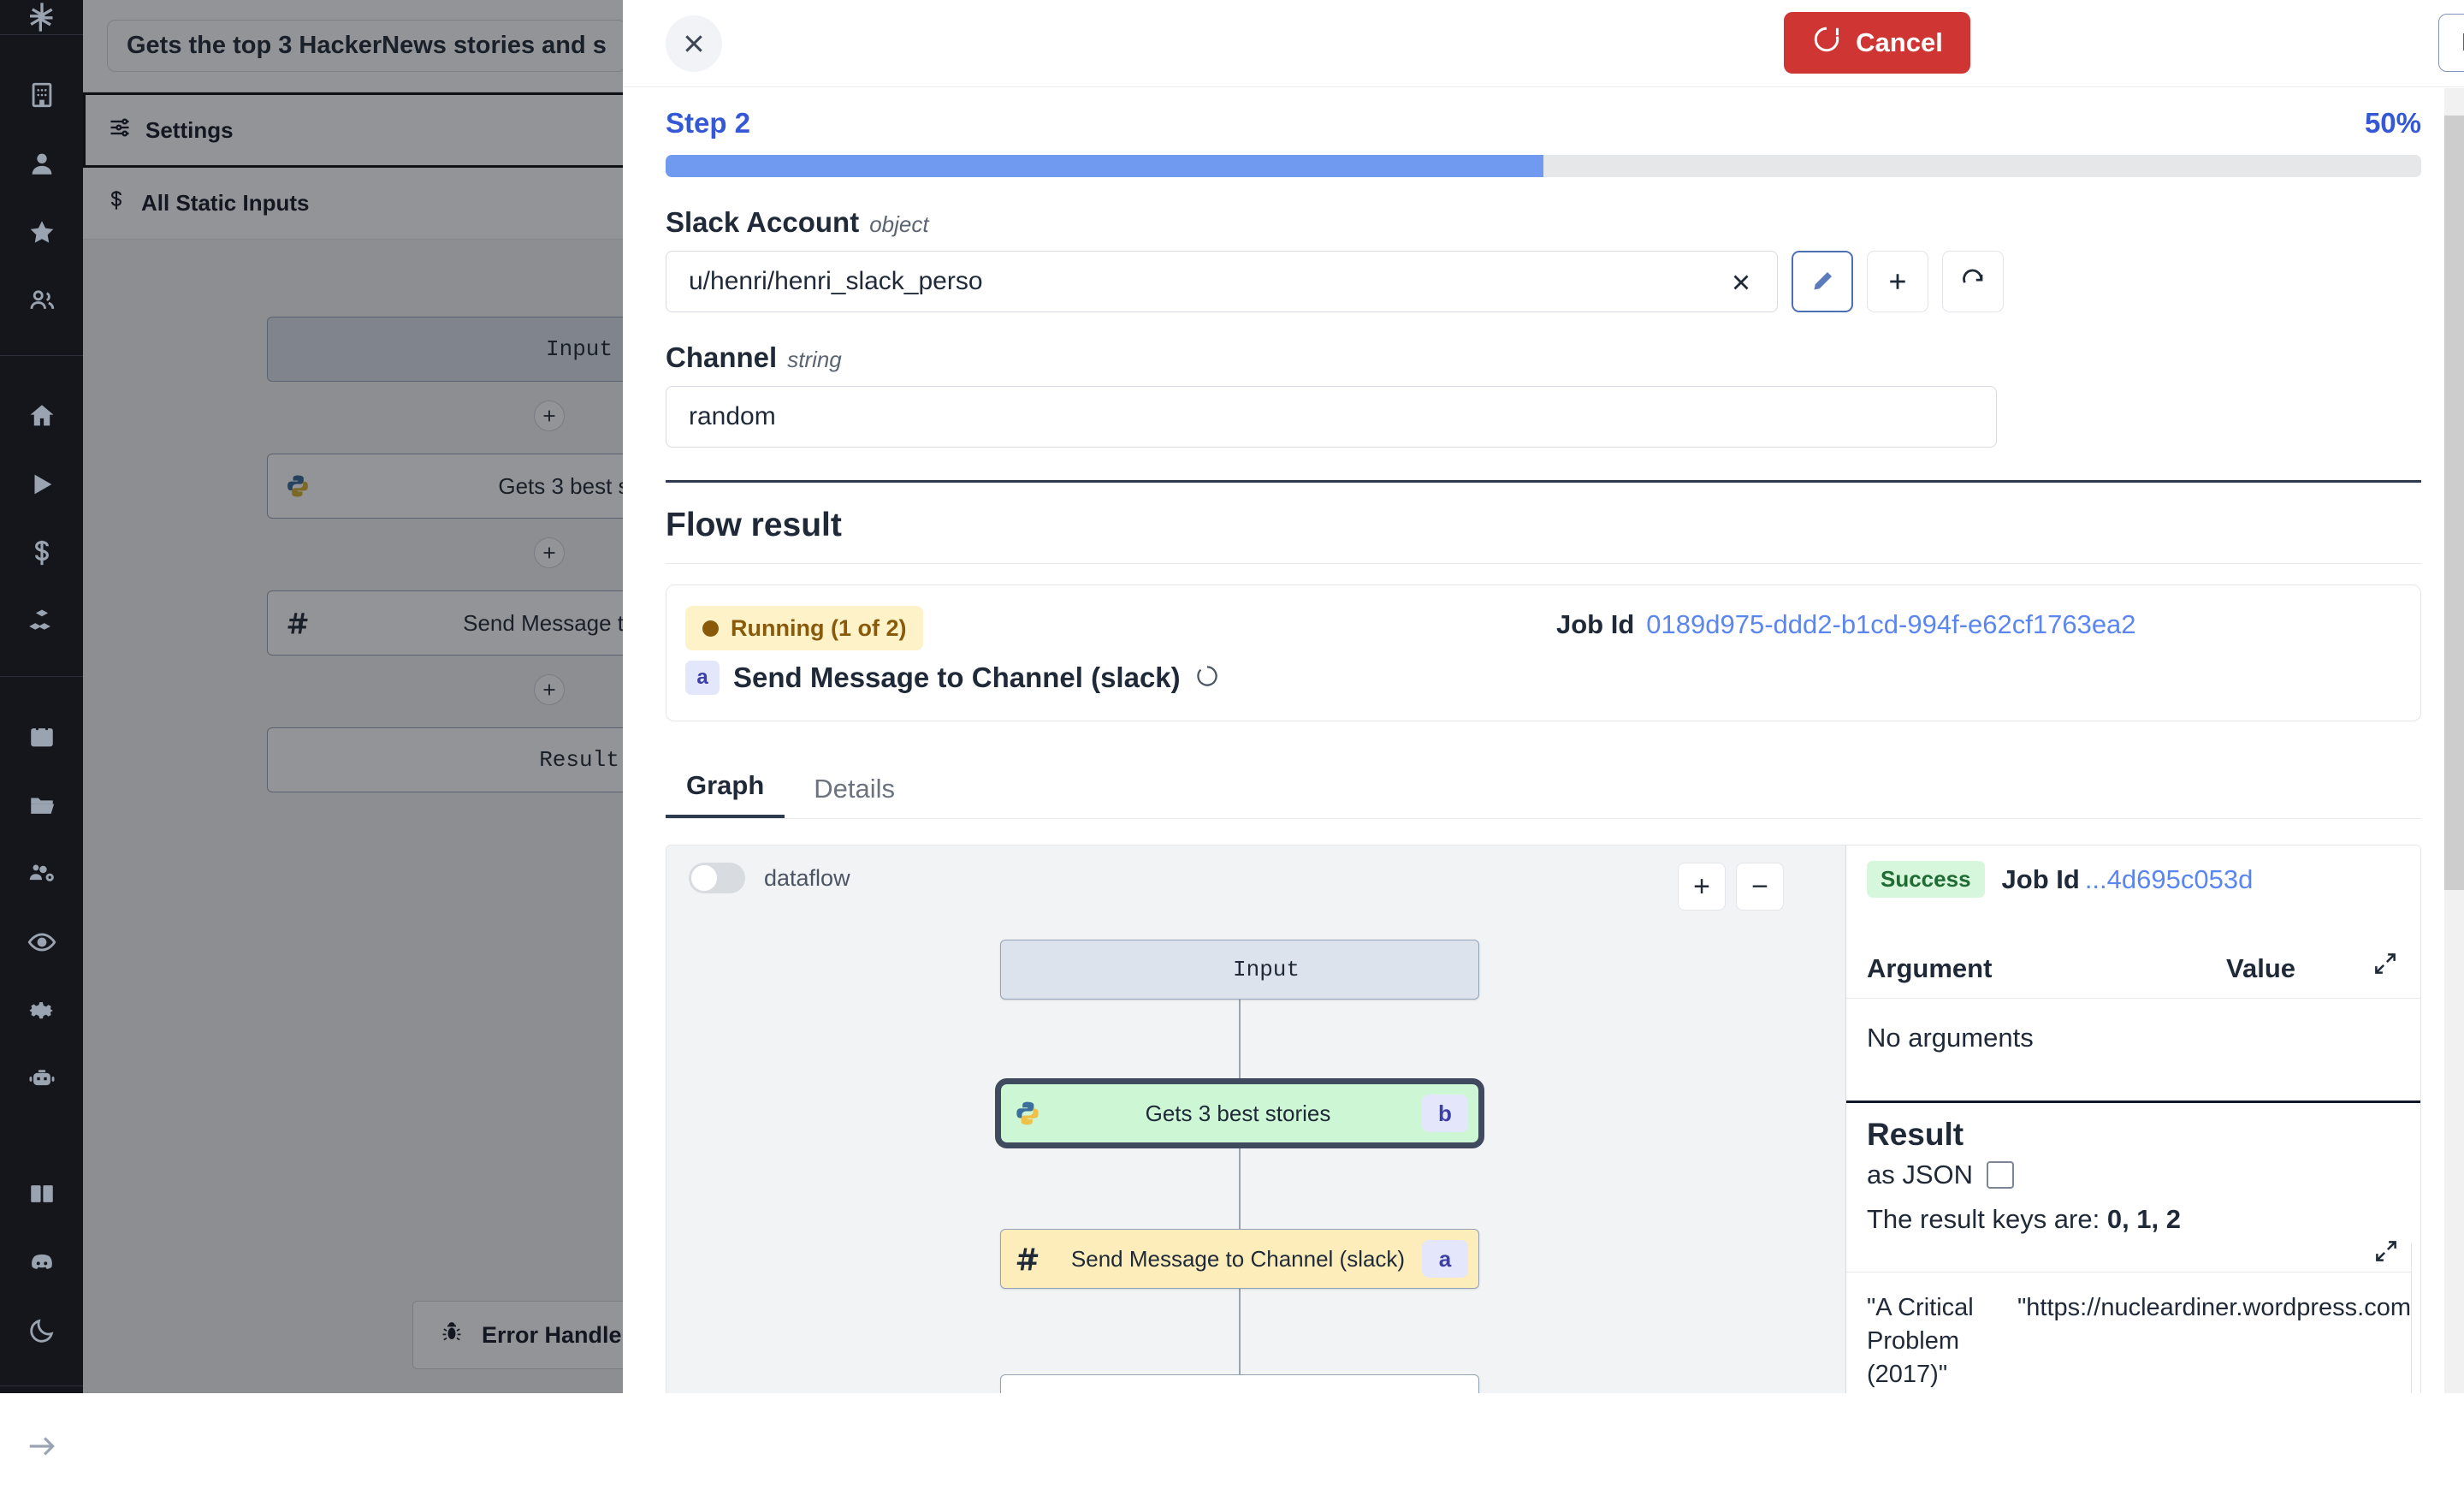 This screenshot has width=2464, height=1501. I want to click on field-label-text: Channel, so click(722, 357).